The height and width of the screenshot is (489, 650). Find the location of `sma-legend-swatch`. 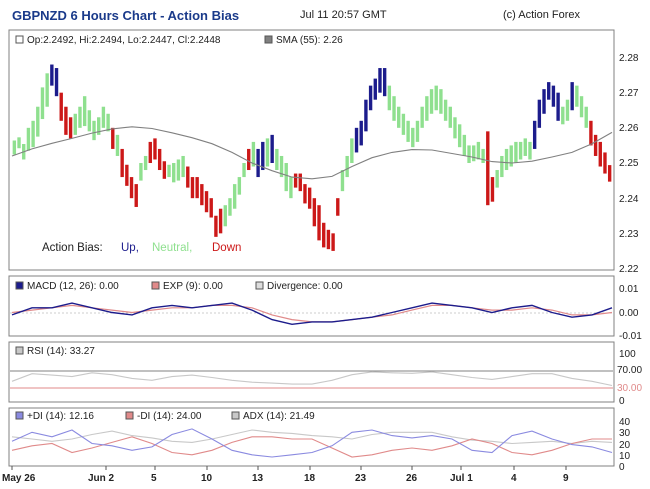

sma-legend-swatch is located at coordinates (268, 39).